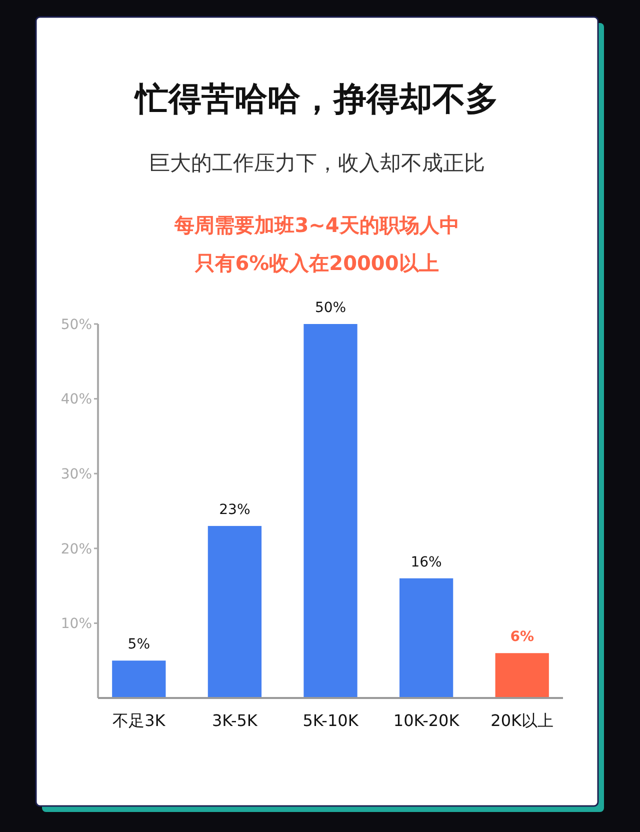  Describe the element at coordinates (76, 549) in the screenshot. I see `y-tick-label: 20%` at that location.